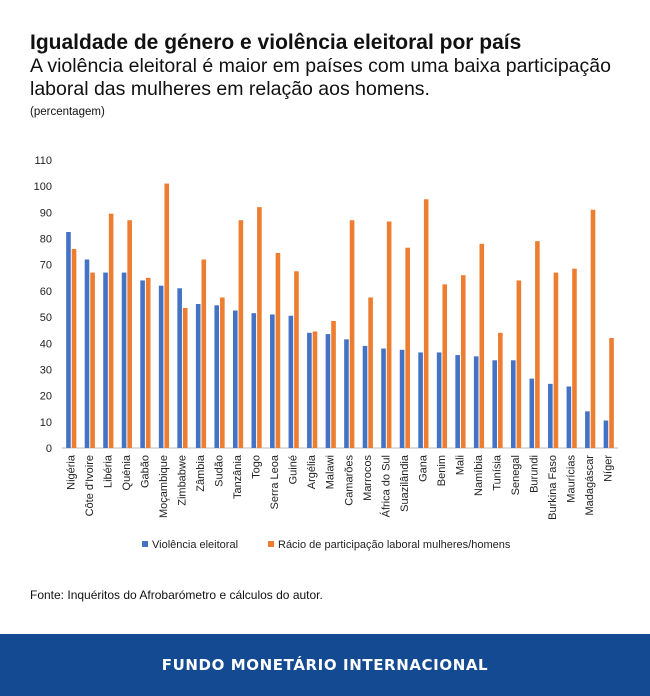 The width and height of the screenshot is (650, 696). What do you see at coordinates (572, 479) in the screenshot?
I see `x-tick-label: Maurícias` at bounding box center [572, 479].